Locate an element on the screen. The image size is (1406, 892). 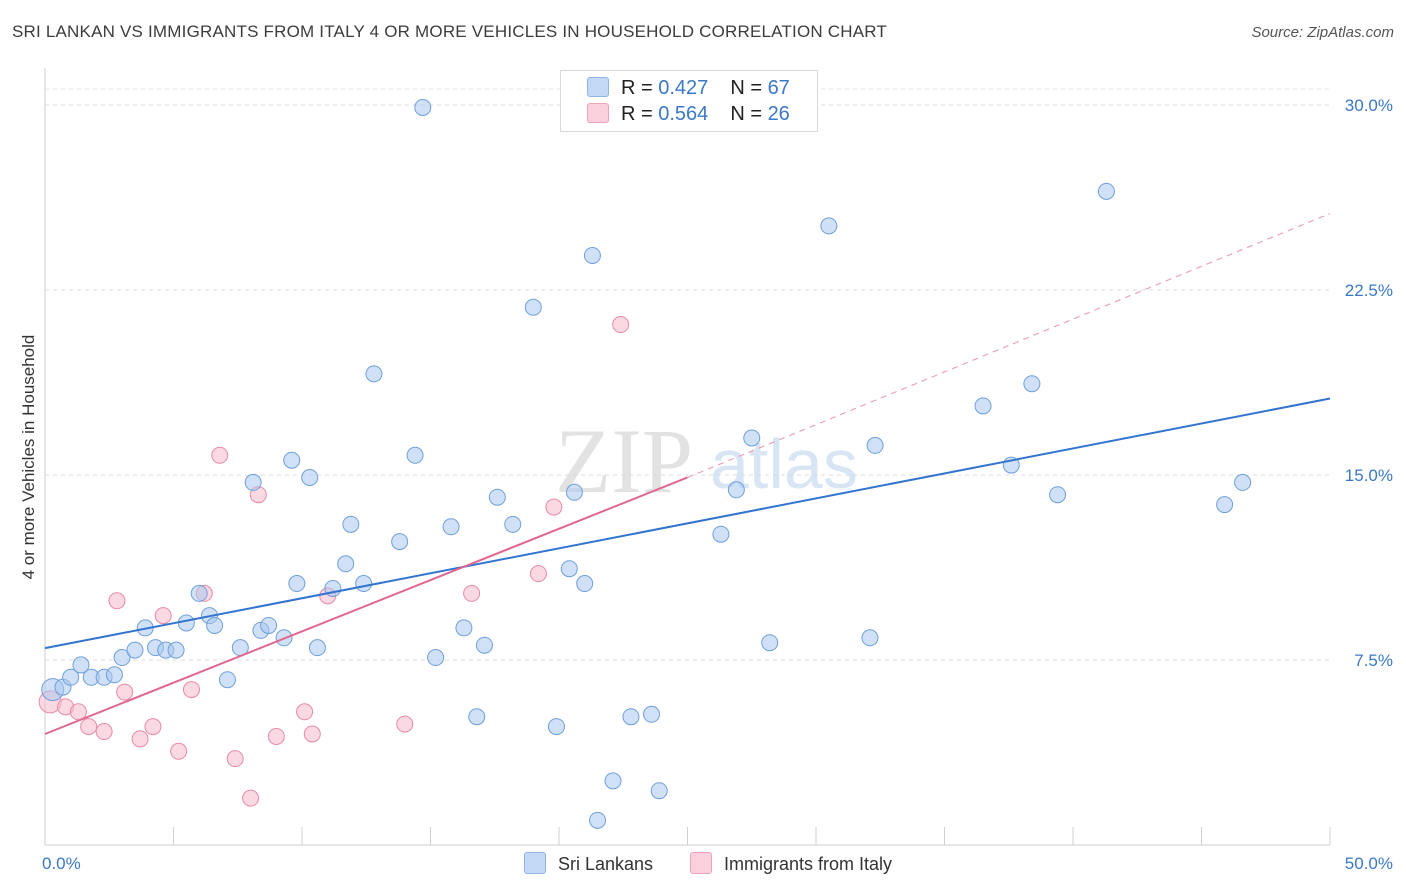
legend-swatch-sri-lankans is located at coordinates (598, 87).